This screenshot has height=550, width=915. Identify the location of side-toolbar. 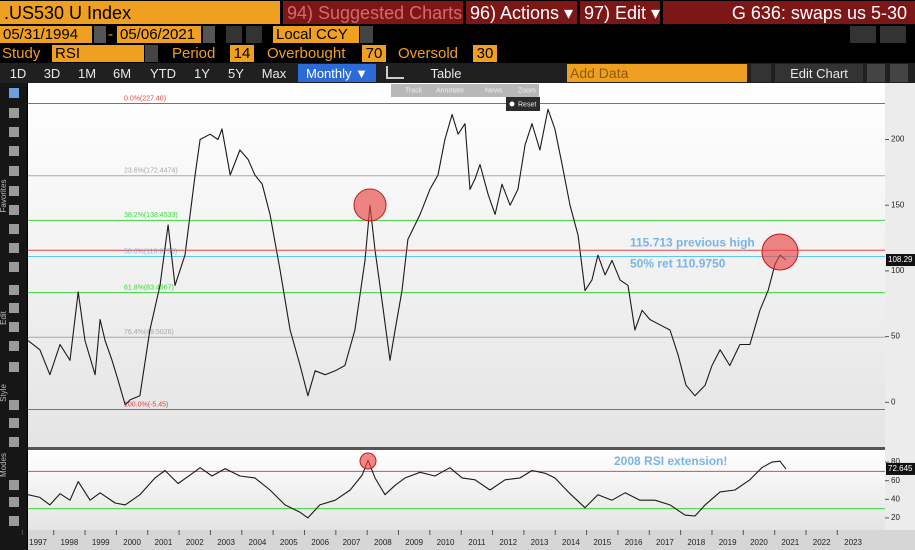
(13, 316).